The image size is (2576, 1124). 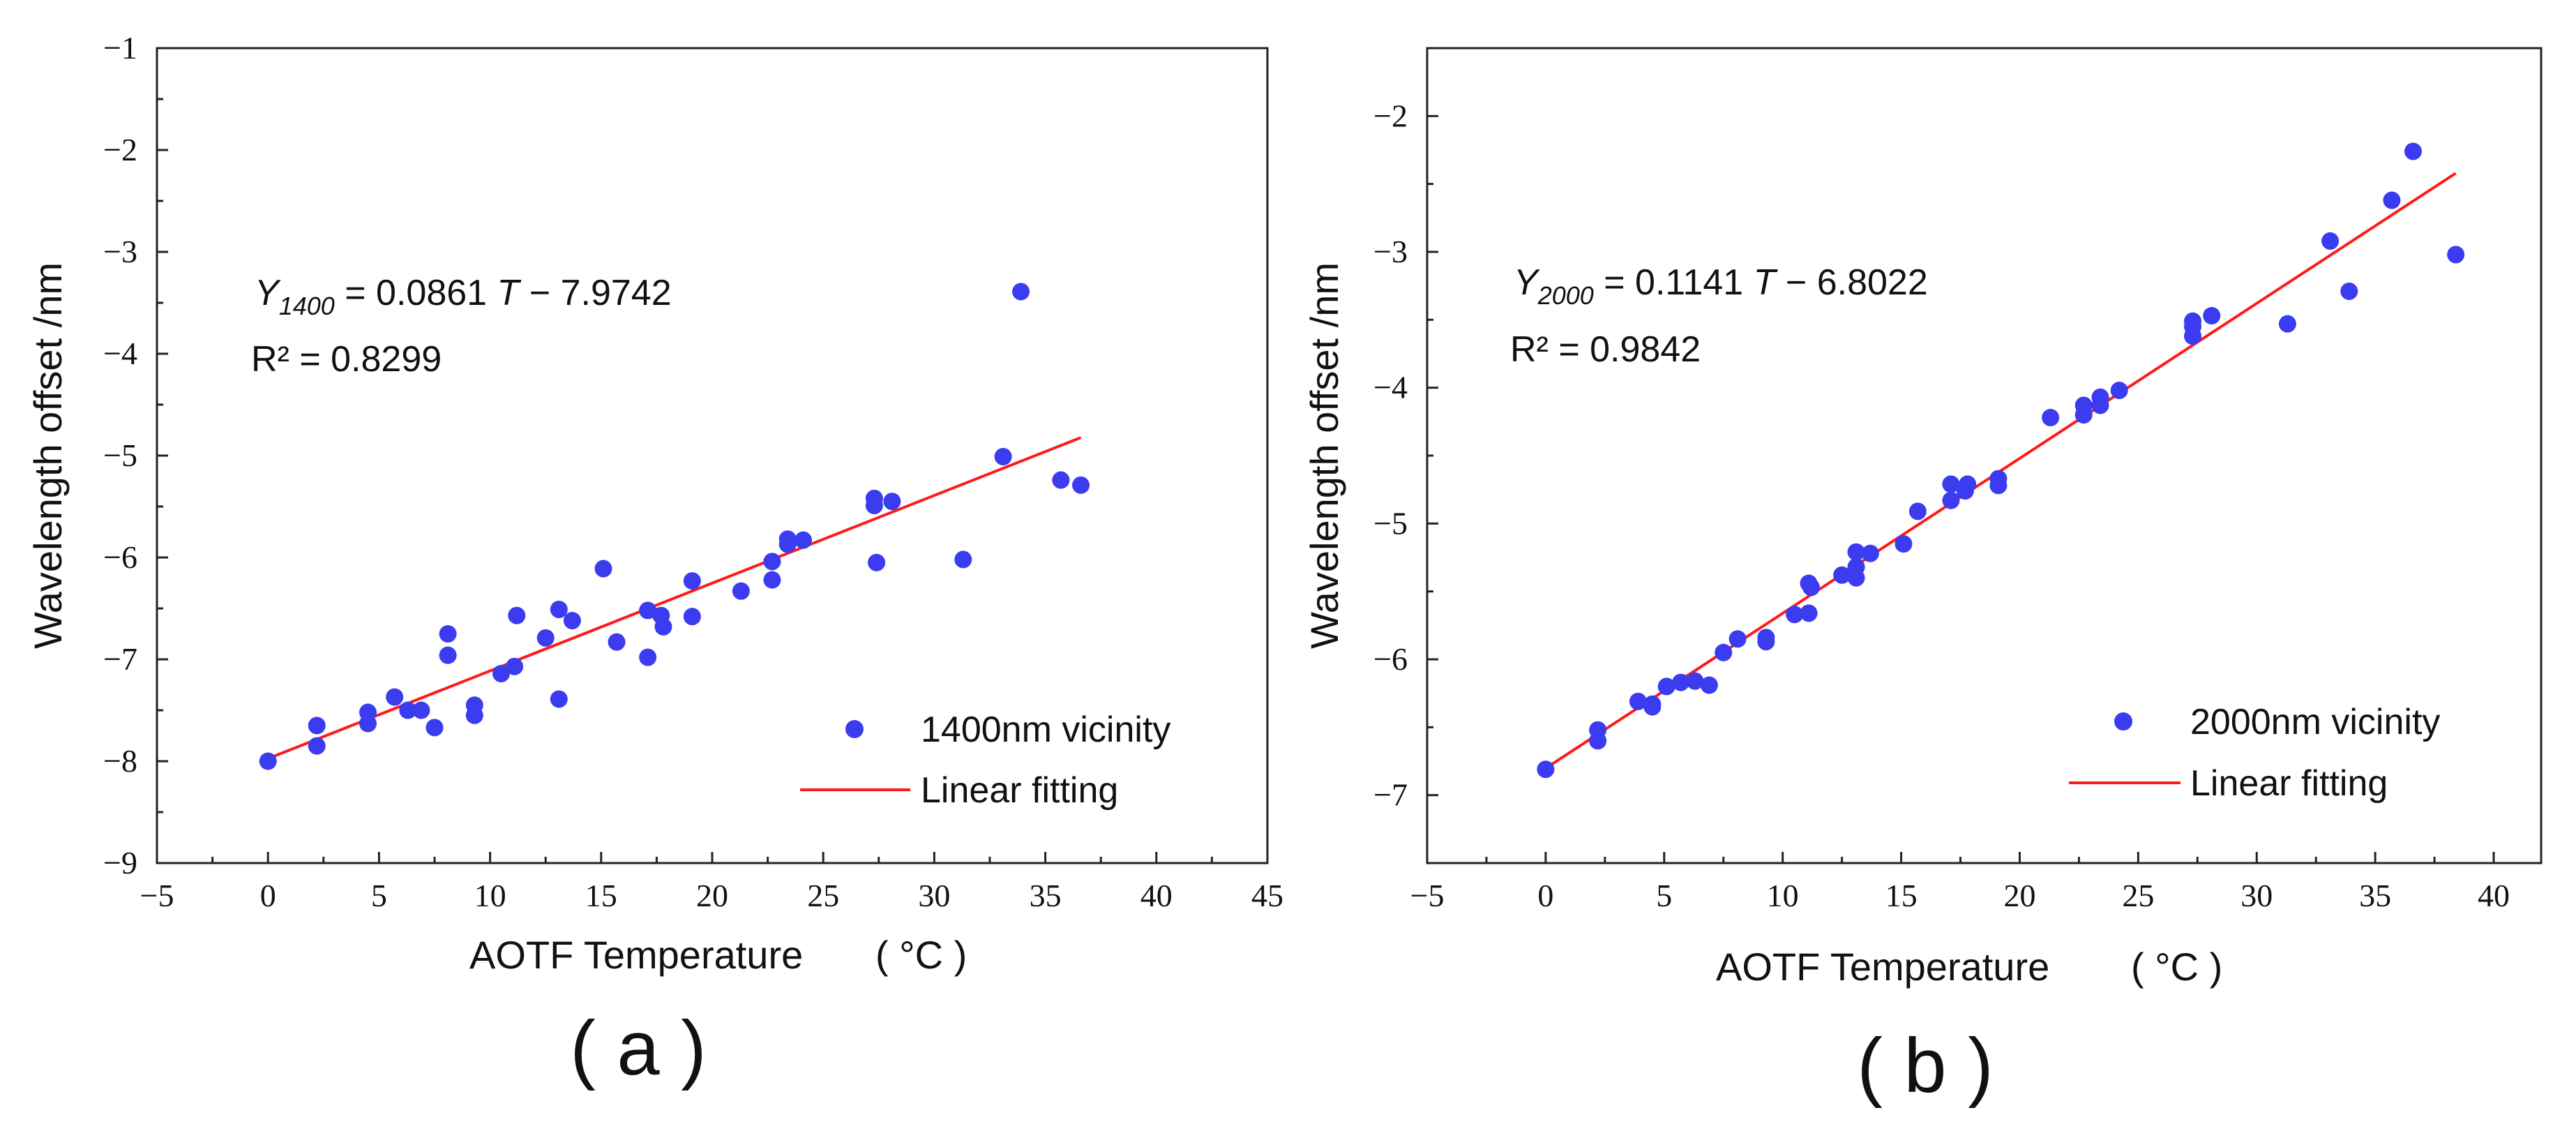 I want to click on panel-a-eq-y: Y, so click(x=268, y=293).